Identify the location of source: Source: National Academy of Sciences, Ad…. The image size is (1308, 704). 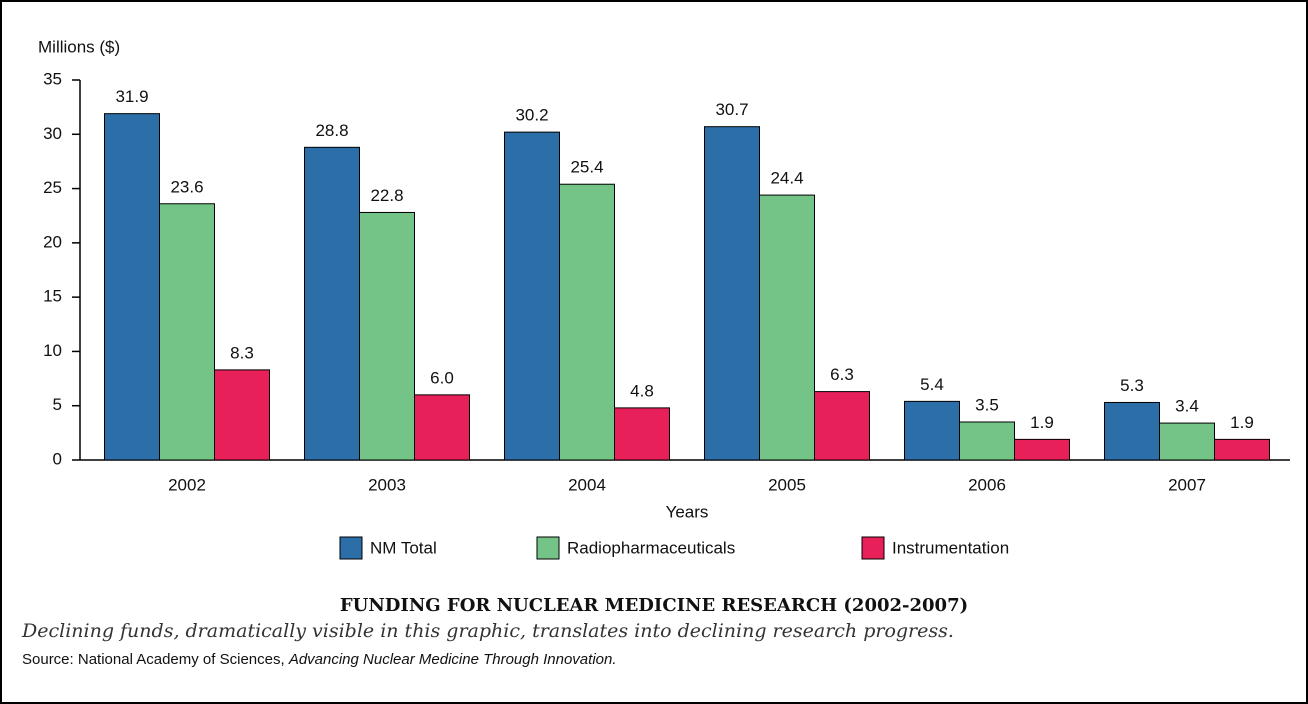
(319, 659).